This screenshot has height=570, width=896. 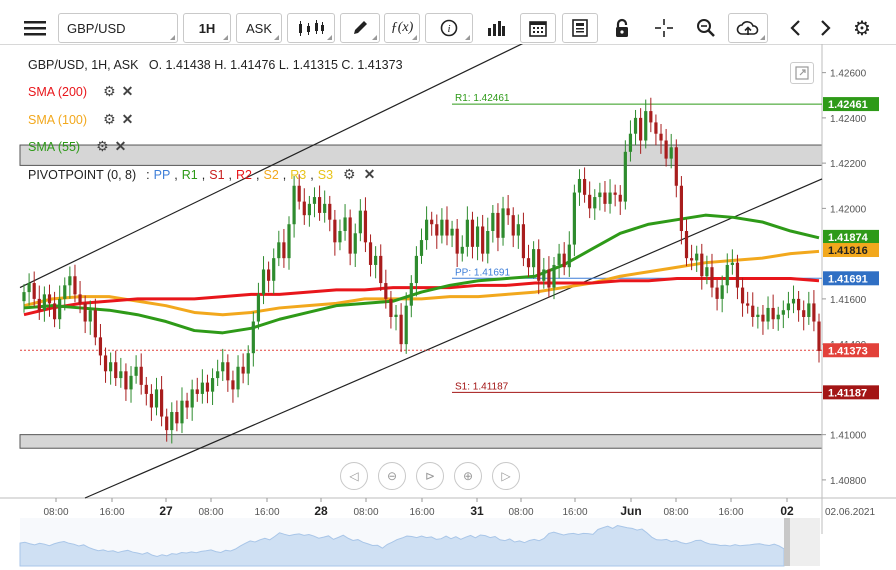 What do you see at coordinates (848, 74) in the screenshot?
I see `y-tick-label: 1.42600` at bounding box center [848, 74].